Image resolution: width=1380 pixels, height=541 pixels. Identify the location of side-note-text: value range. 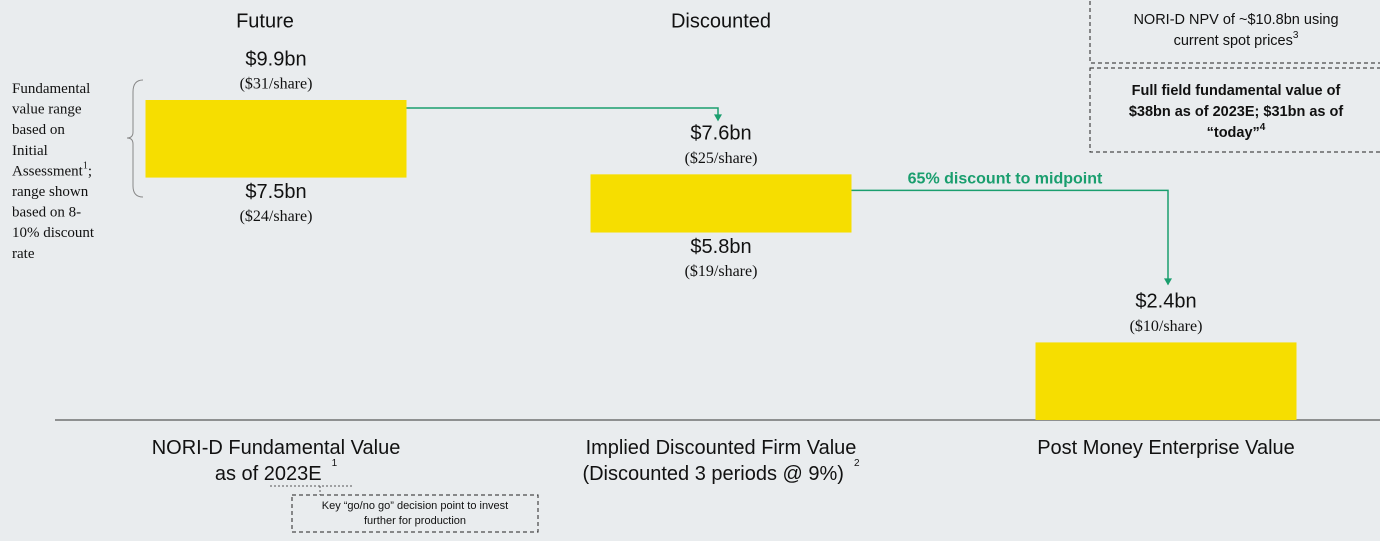
(47, 110).